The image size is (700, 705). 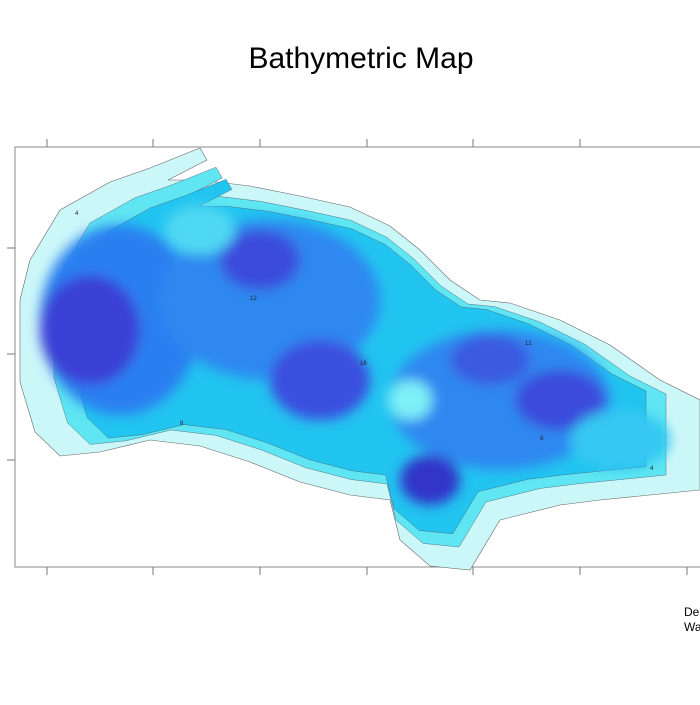 I want to click on contour-label: 16, so click(x=363, y=364).